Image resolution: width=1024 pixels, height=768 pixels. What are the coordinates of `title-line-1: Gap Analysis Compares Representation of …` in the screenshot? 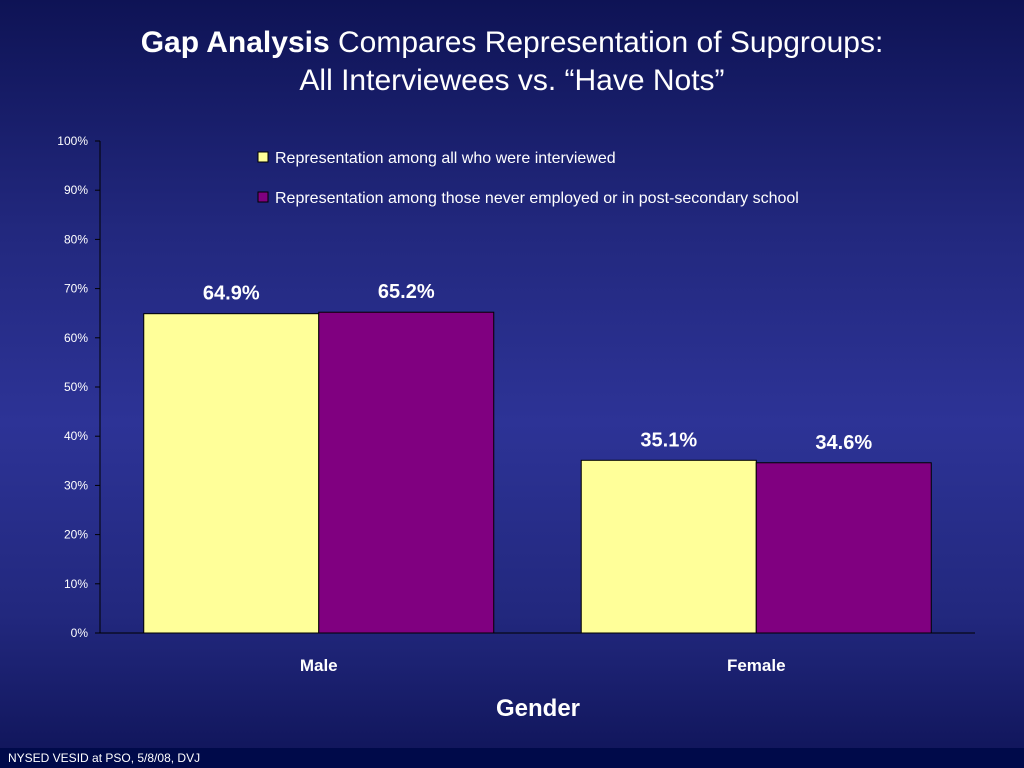 It's located at (512, 43).